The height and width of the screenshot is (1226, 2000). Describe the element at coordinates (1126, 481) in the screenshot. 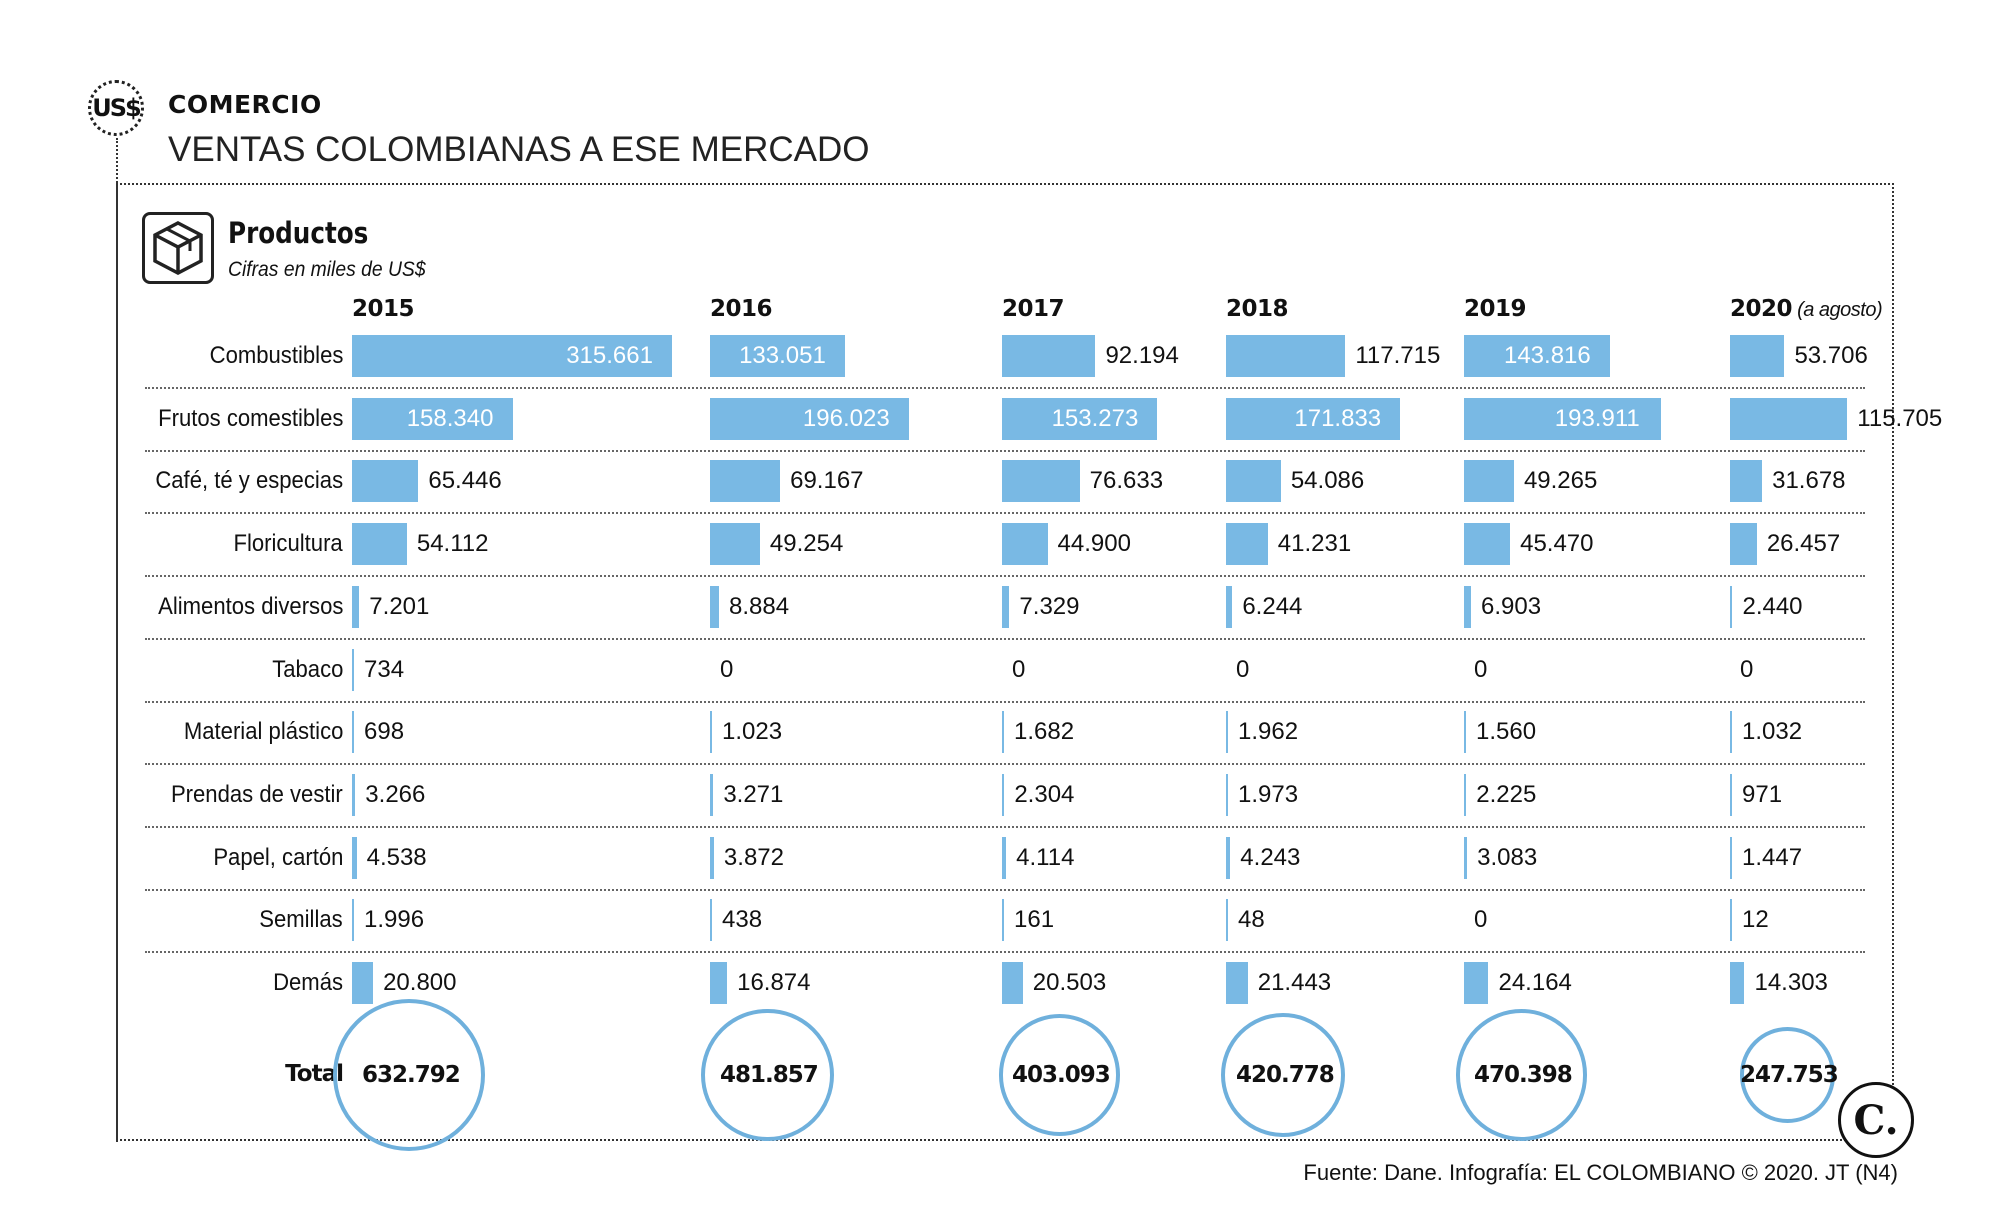

I see `value-label: 76.633` at that location.